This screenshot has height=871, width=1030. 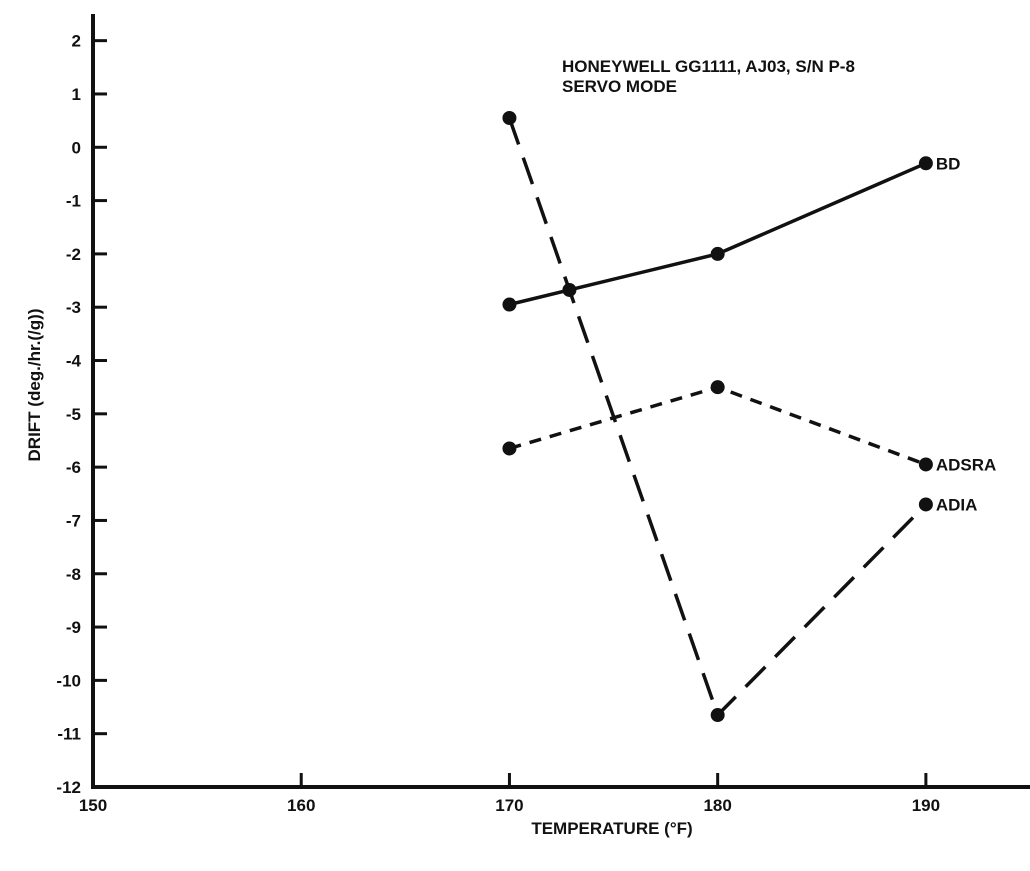 I want to click on series-adsra: ADSRA, so click(x=749, y=427).